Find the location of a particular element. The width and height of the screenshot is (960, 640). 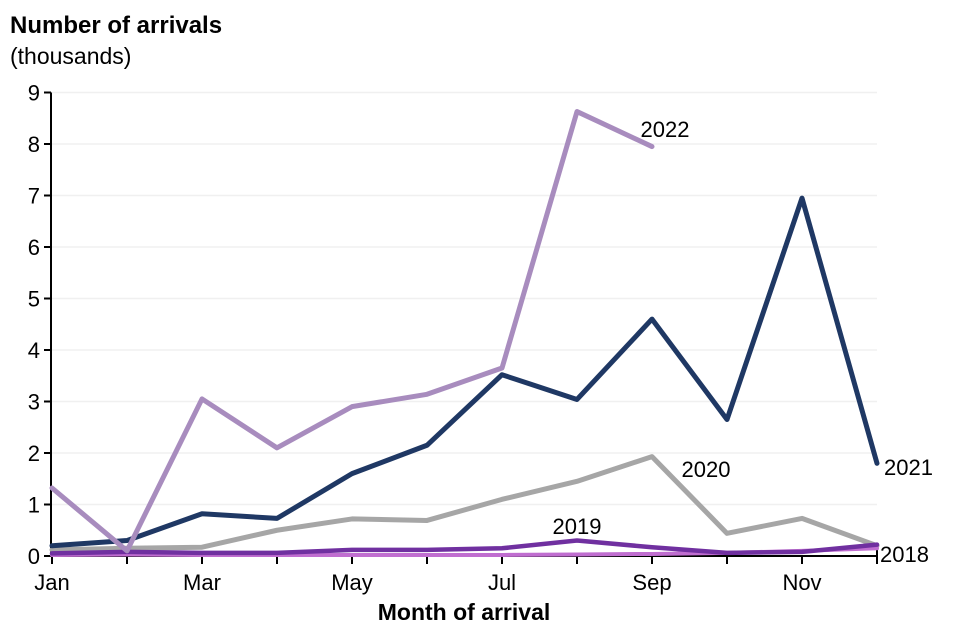

series-label-2020: 2020 is located at coordinates (706, 469).